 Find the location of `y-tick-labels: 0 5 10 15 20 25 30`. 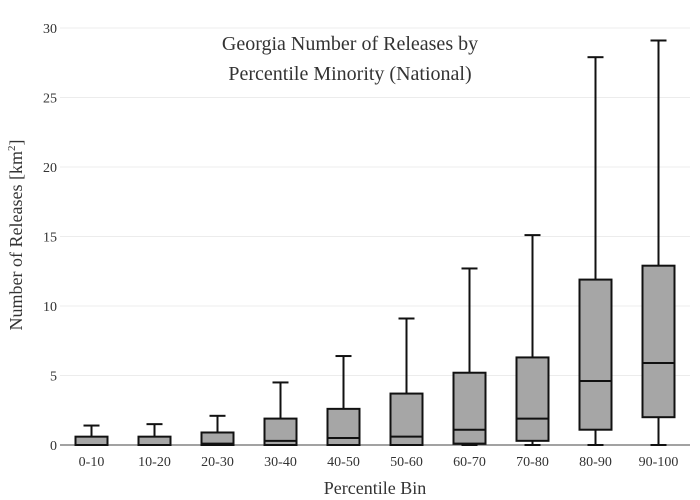

y-tick-labels: 0 5 10 15 20 25 30 is located at coordinates (50, 238).